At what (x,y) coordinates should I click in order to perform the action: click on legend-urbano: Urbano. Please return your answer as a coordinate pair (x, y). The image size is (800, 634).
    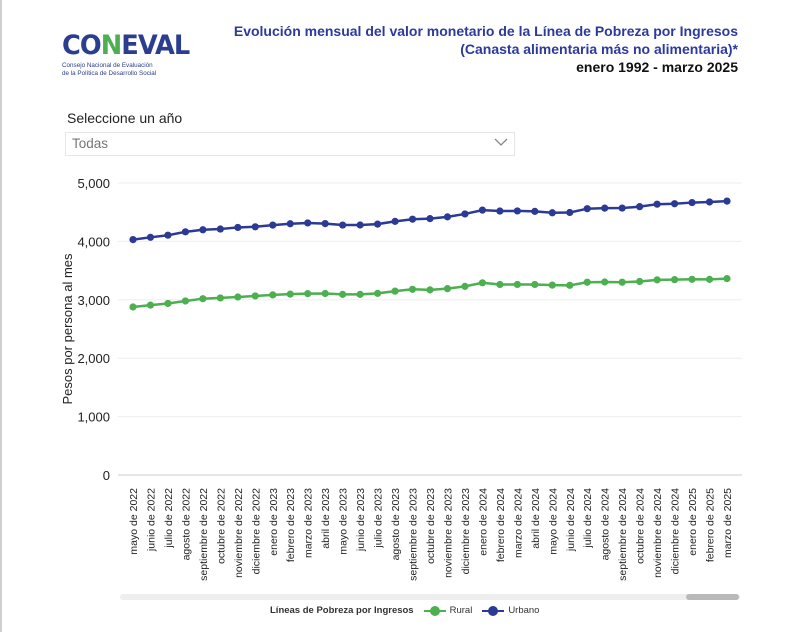
    Looking at the image, I should click on (524, 610).